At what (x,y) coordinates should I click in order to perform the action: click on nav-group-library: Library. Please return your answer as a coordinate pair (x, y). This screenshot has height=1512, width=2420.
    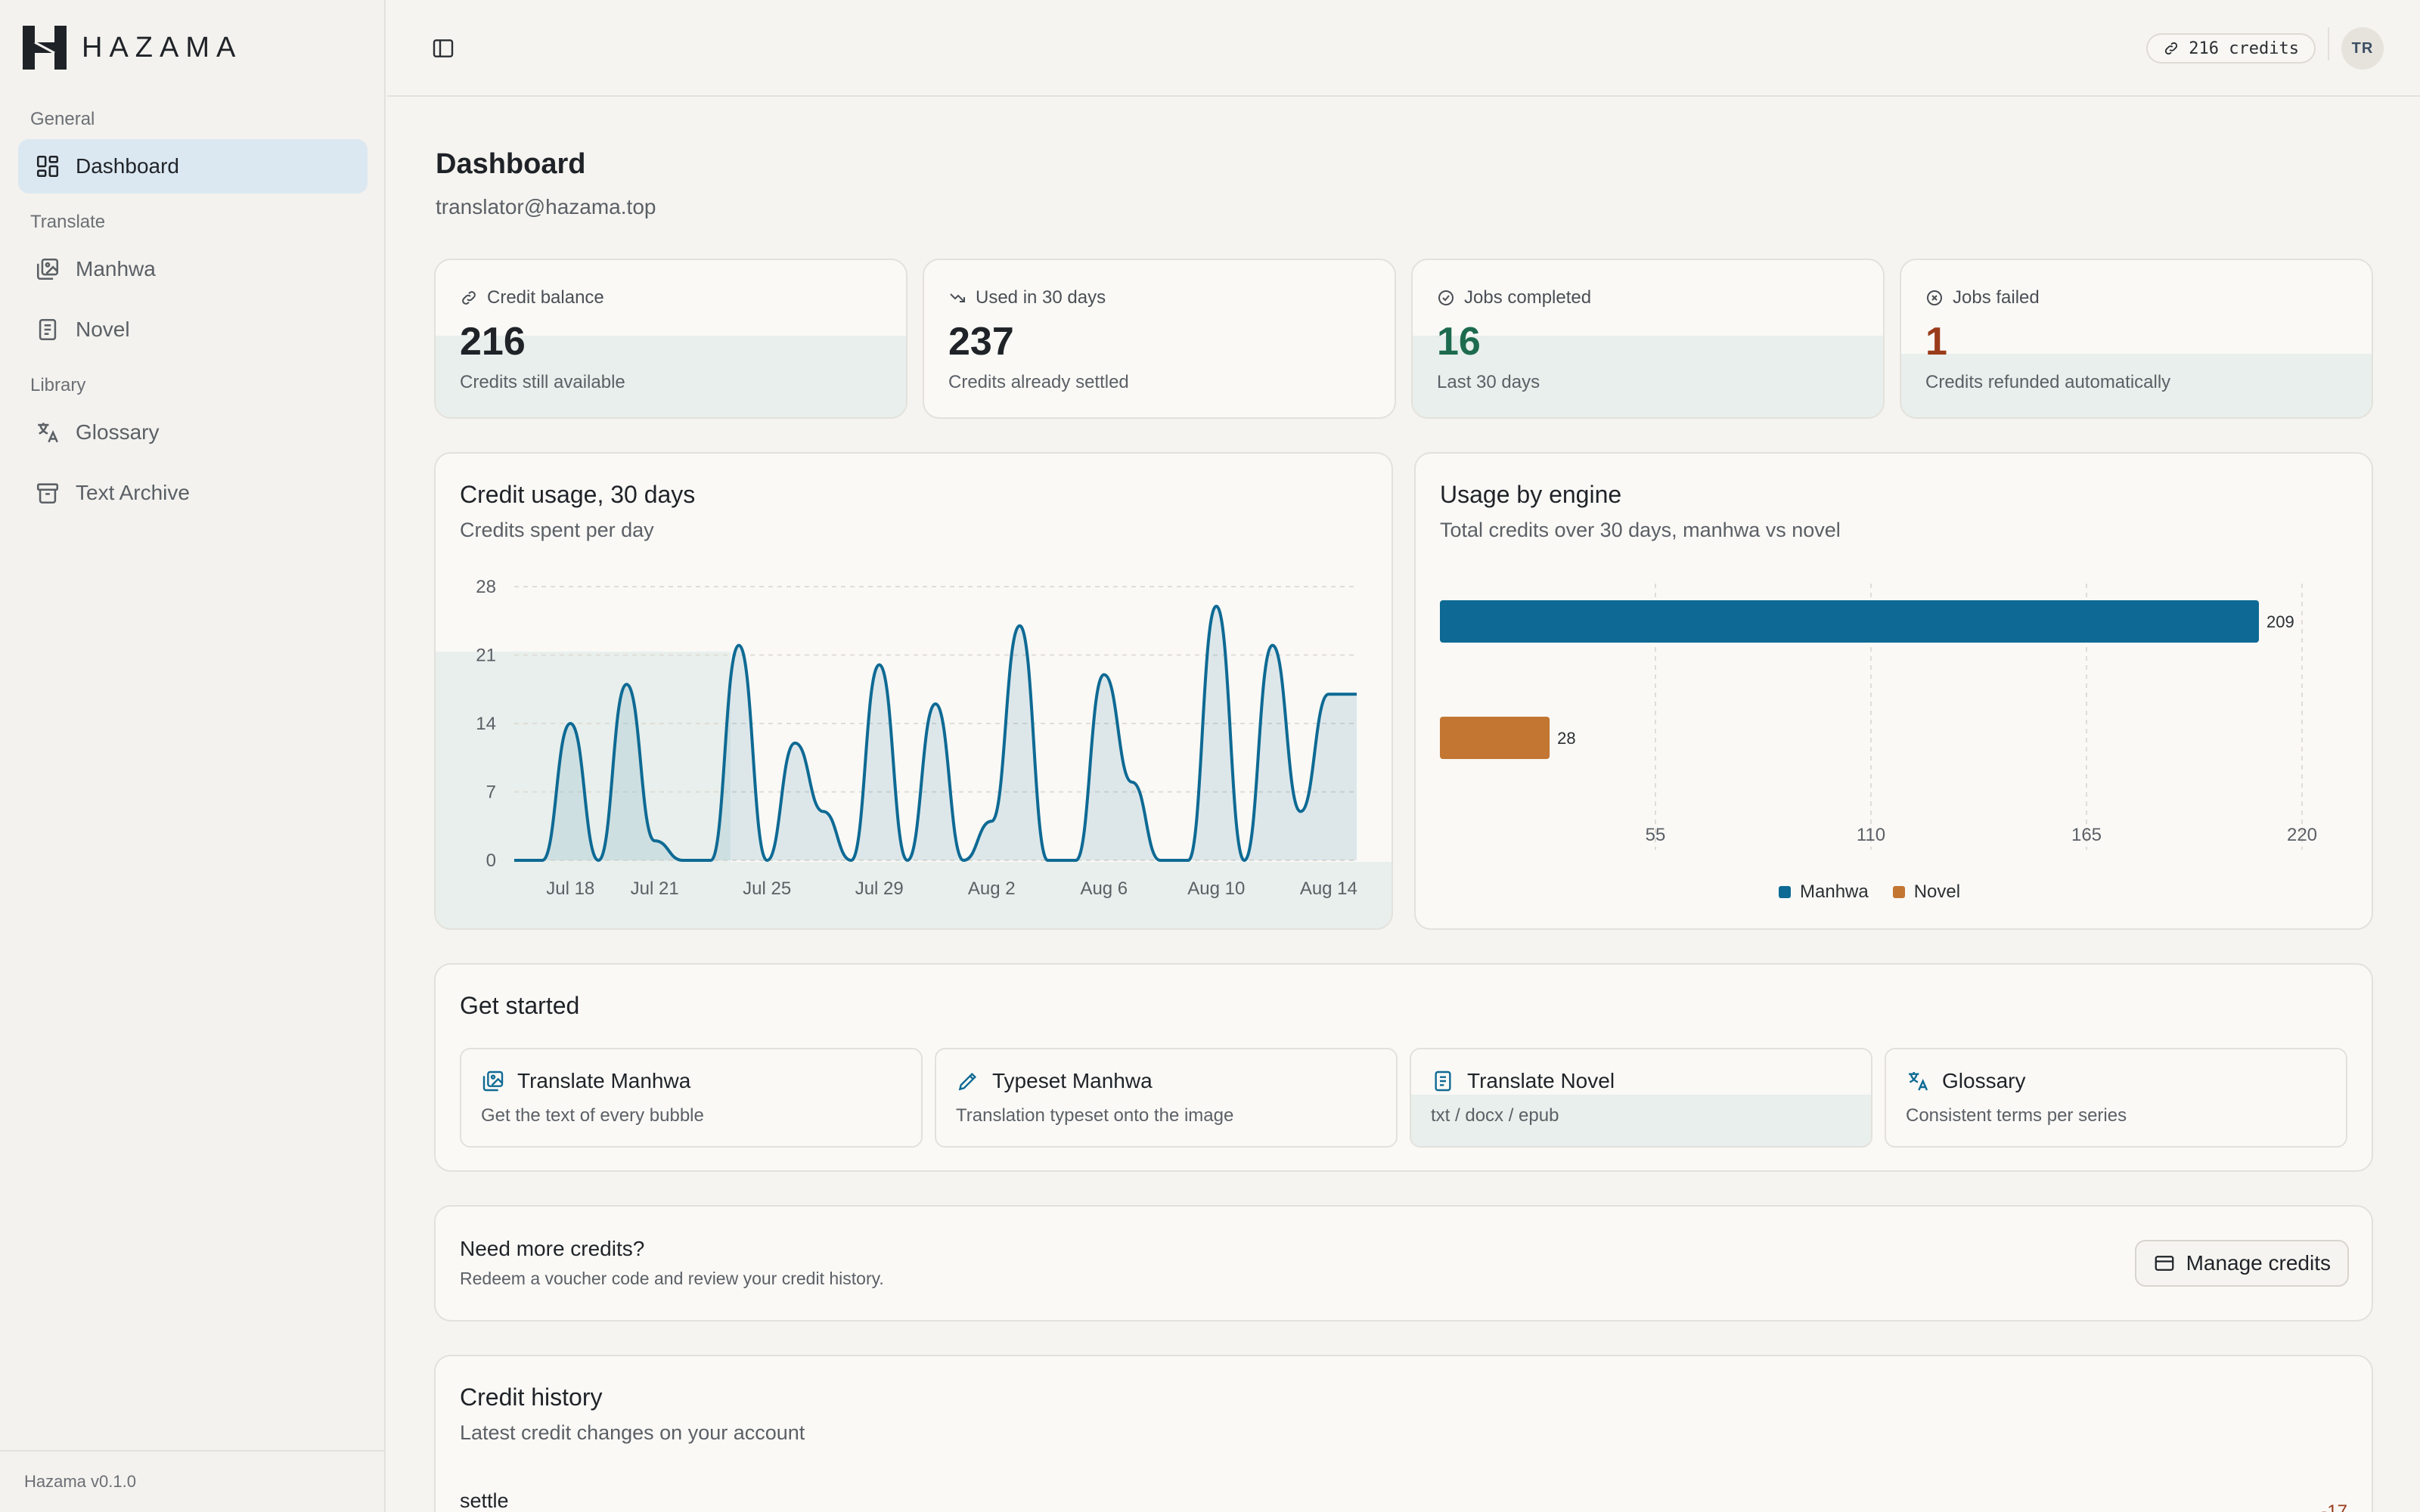
    Looking at the image, I should click on (58, 385).